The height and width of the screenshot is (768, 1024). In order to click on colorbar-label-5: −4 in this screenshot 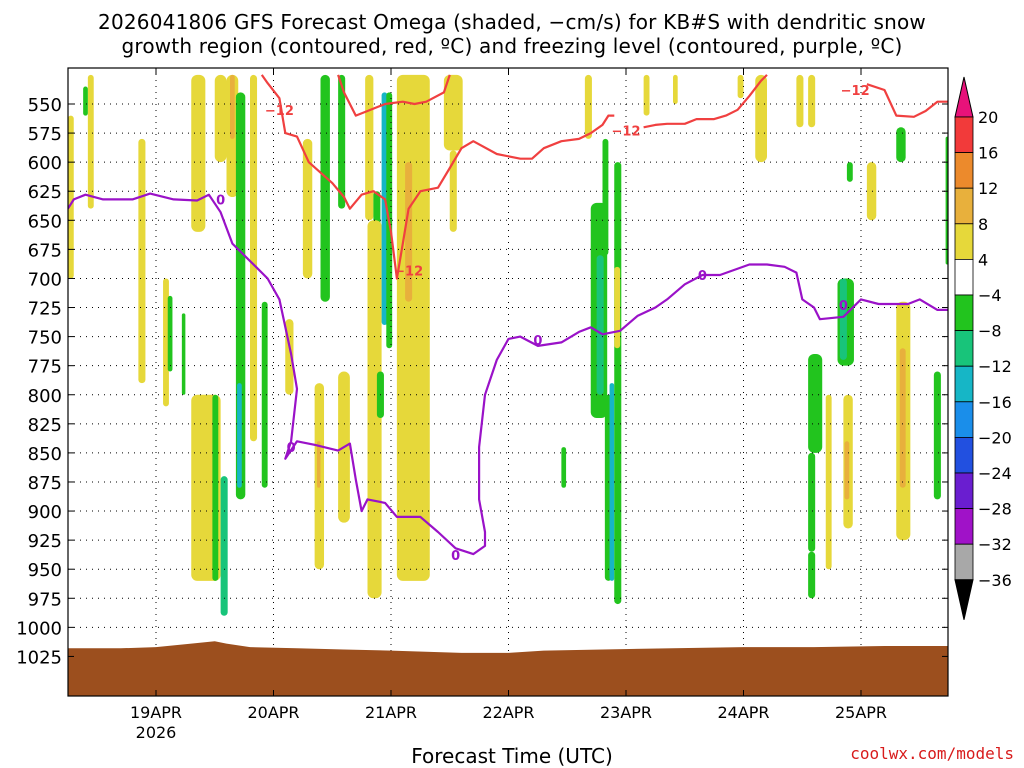, I will do `click(990, 295)`.